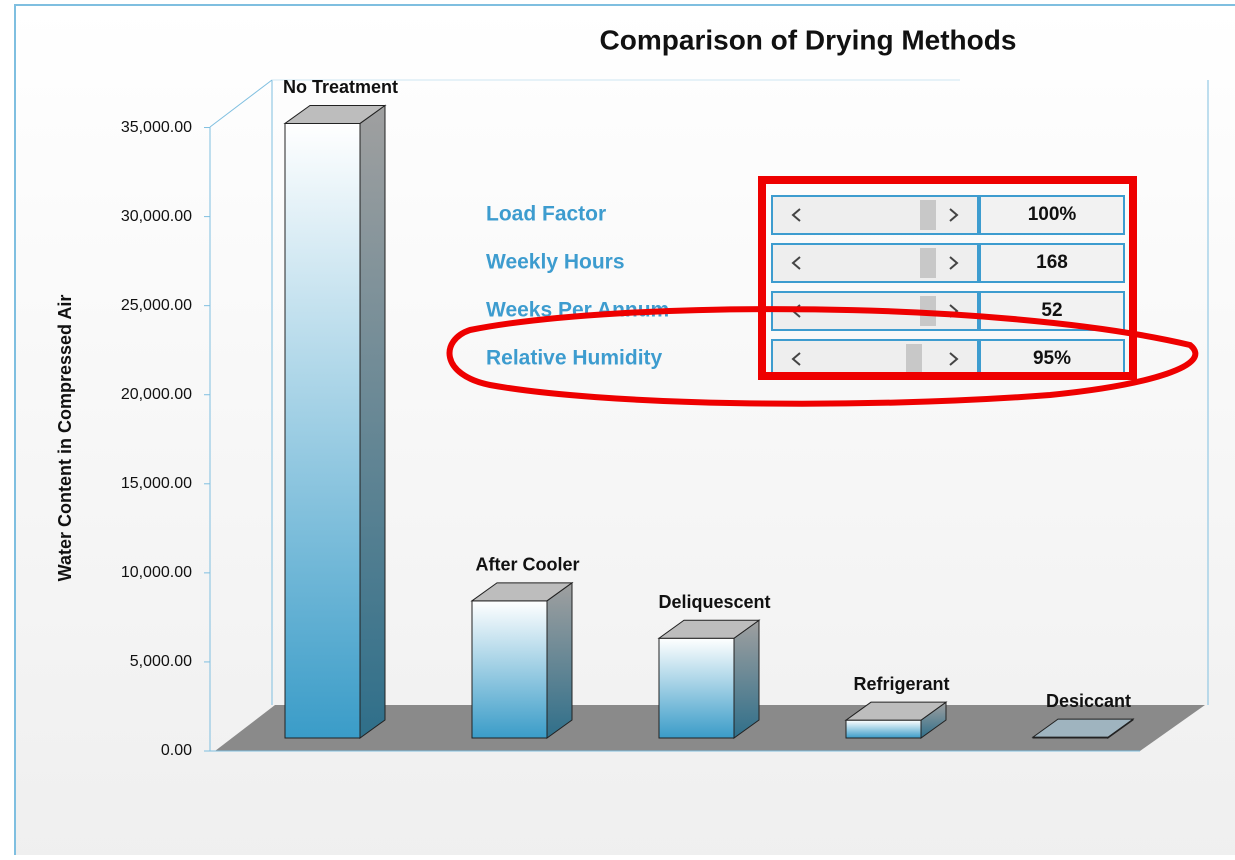  Describe the element at coordinates (241, 103) in the screenshot. I see `side-wall-top` at that location.